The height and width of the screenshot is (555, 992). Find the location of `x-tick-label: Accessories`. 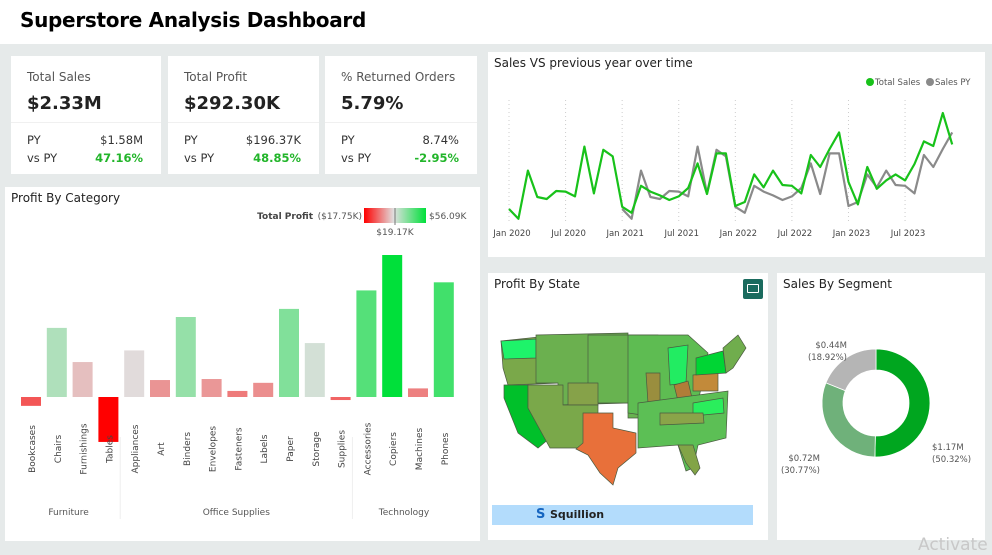

x-tick-label: Accessories is located at coordinates (368, 448).